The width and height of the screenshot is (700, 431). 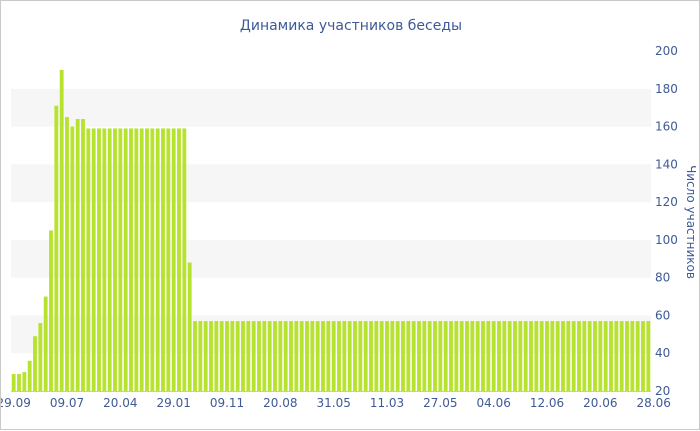 What do you see at coordinates (280, 403) in the screenshot?
I see `x-tick-label: 20.08` at bounding box center [280, 403].